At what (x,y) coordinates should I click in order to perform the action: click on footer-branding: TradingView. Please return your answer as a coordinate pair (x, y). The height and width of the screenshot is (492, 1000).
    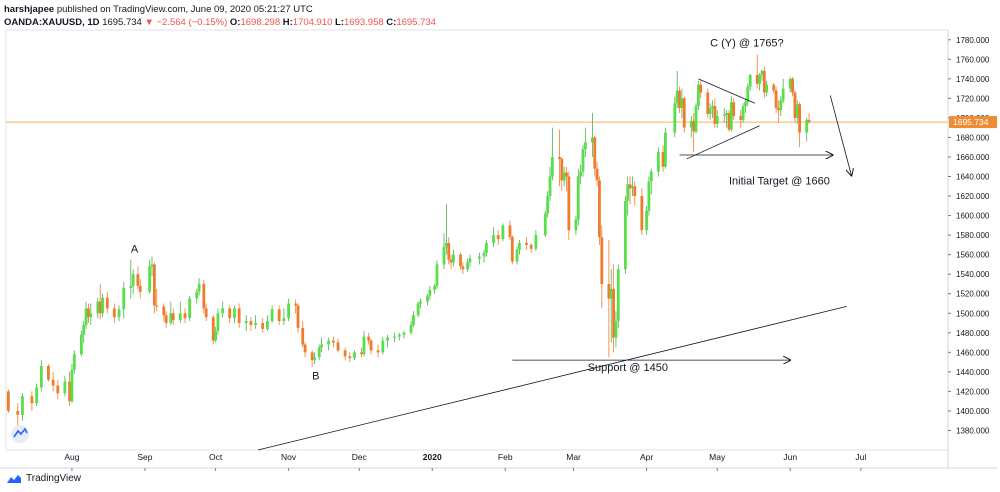
    Looking at the image, I should click on (43, 478).